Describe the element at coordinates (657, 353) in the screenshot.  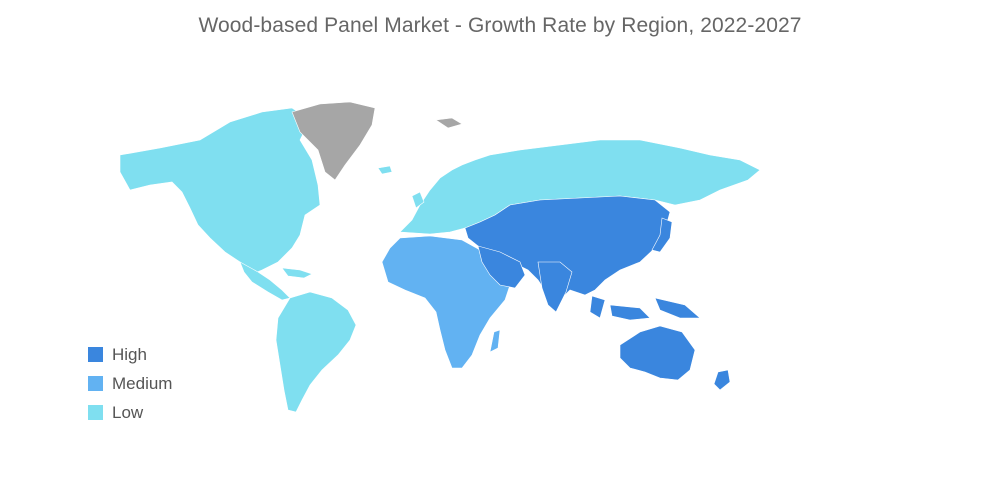
I see `region-australia` at that location.